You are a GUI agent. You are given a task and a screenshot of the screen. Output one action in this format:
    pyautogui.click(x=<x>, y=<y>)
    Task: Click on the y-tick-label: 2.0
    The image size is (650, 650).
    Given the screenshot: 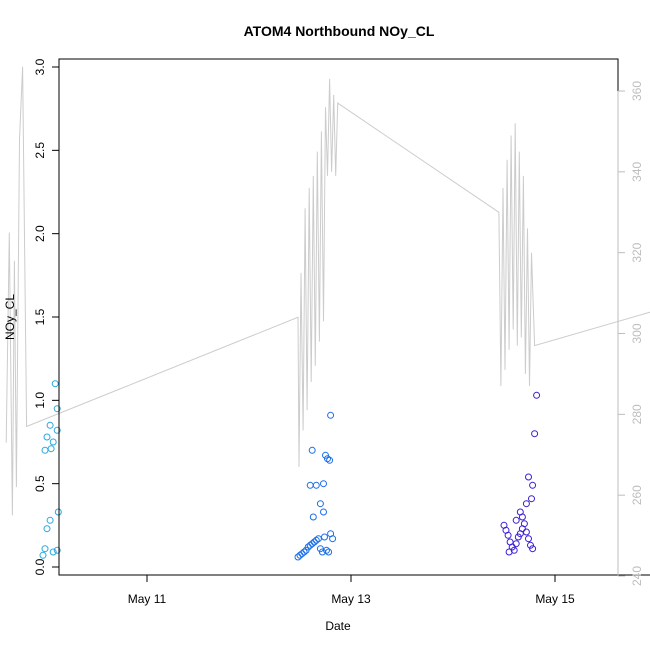 What is the action you would take?
    pyautogui.click(x=40, y=233)
    